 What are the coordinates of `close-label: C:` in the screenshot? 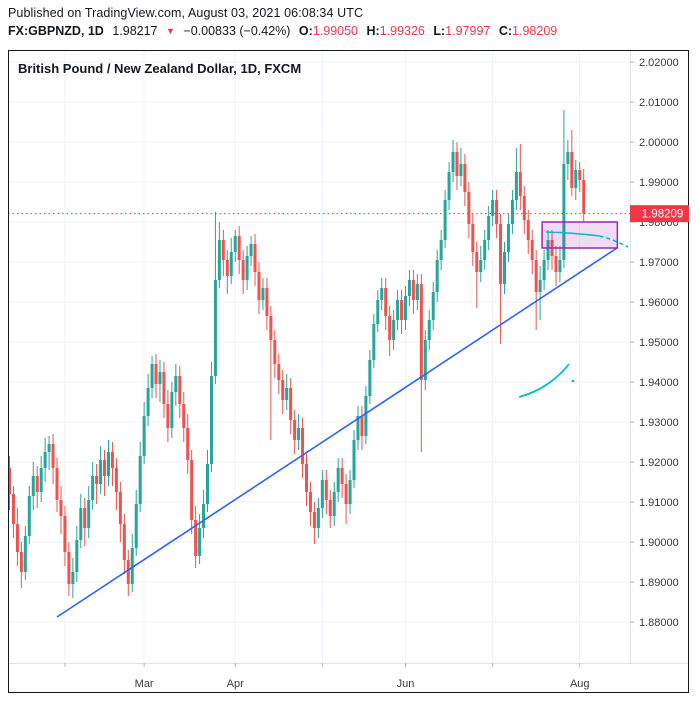 It's located at (505, 31).